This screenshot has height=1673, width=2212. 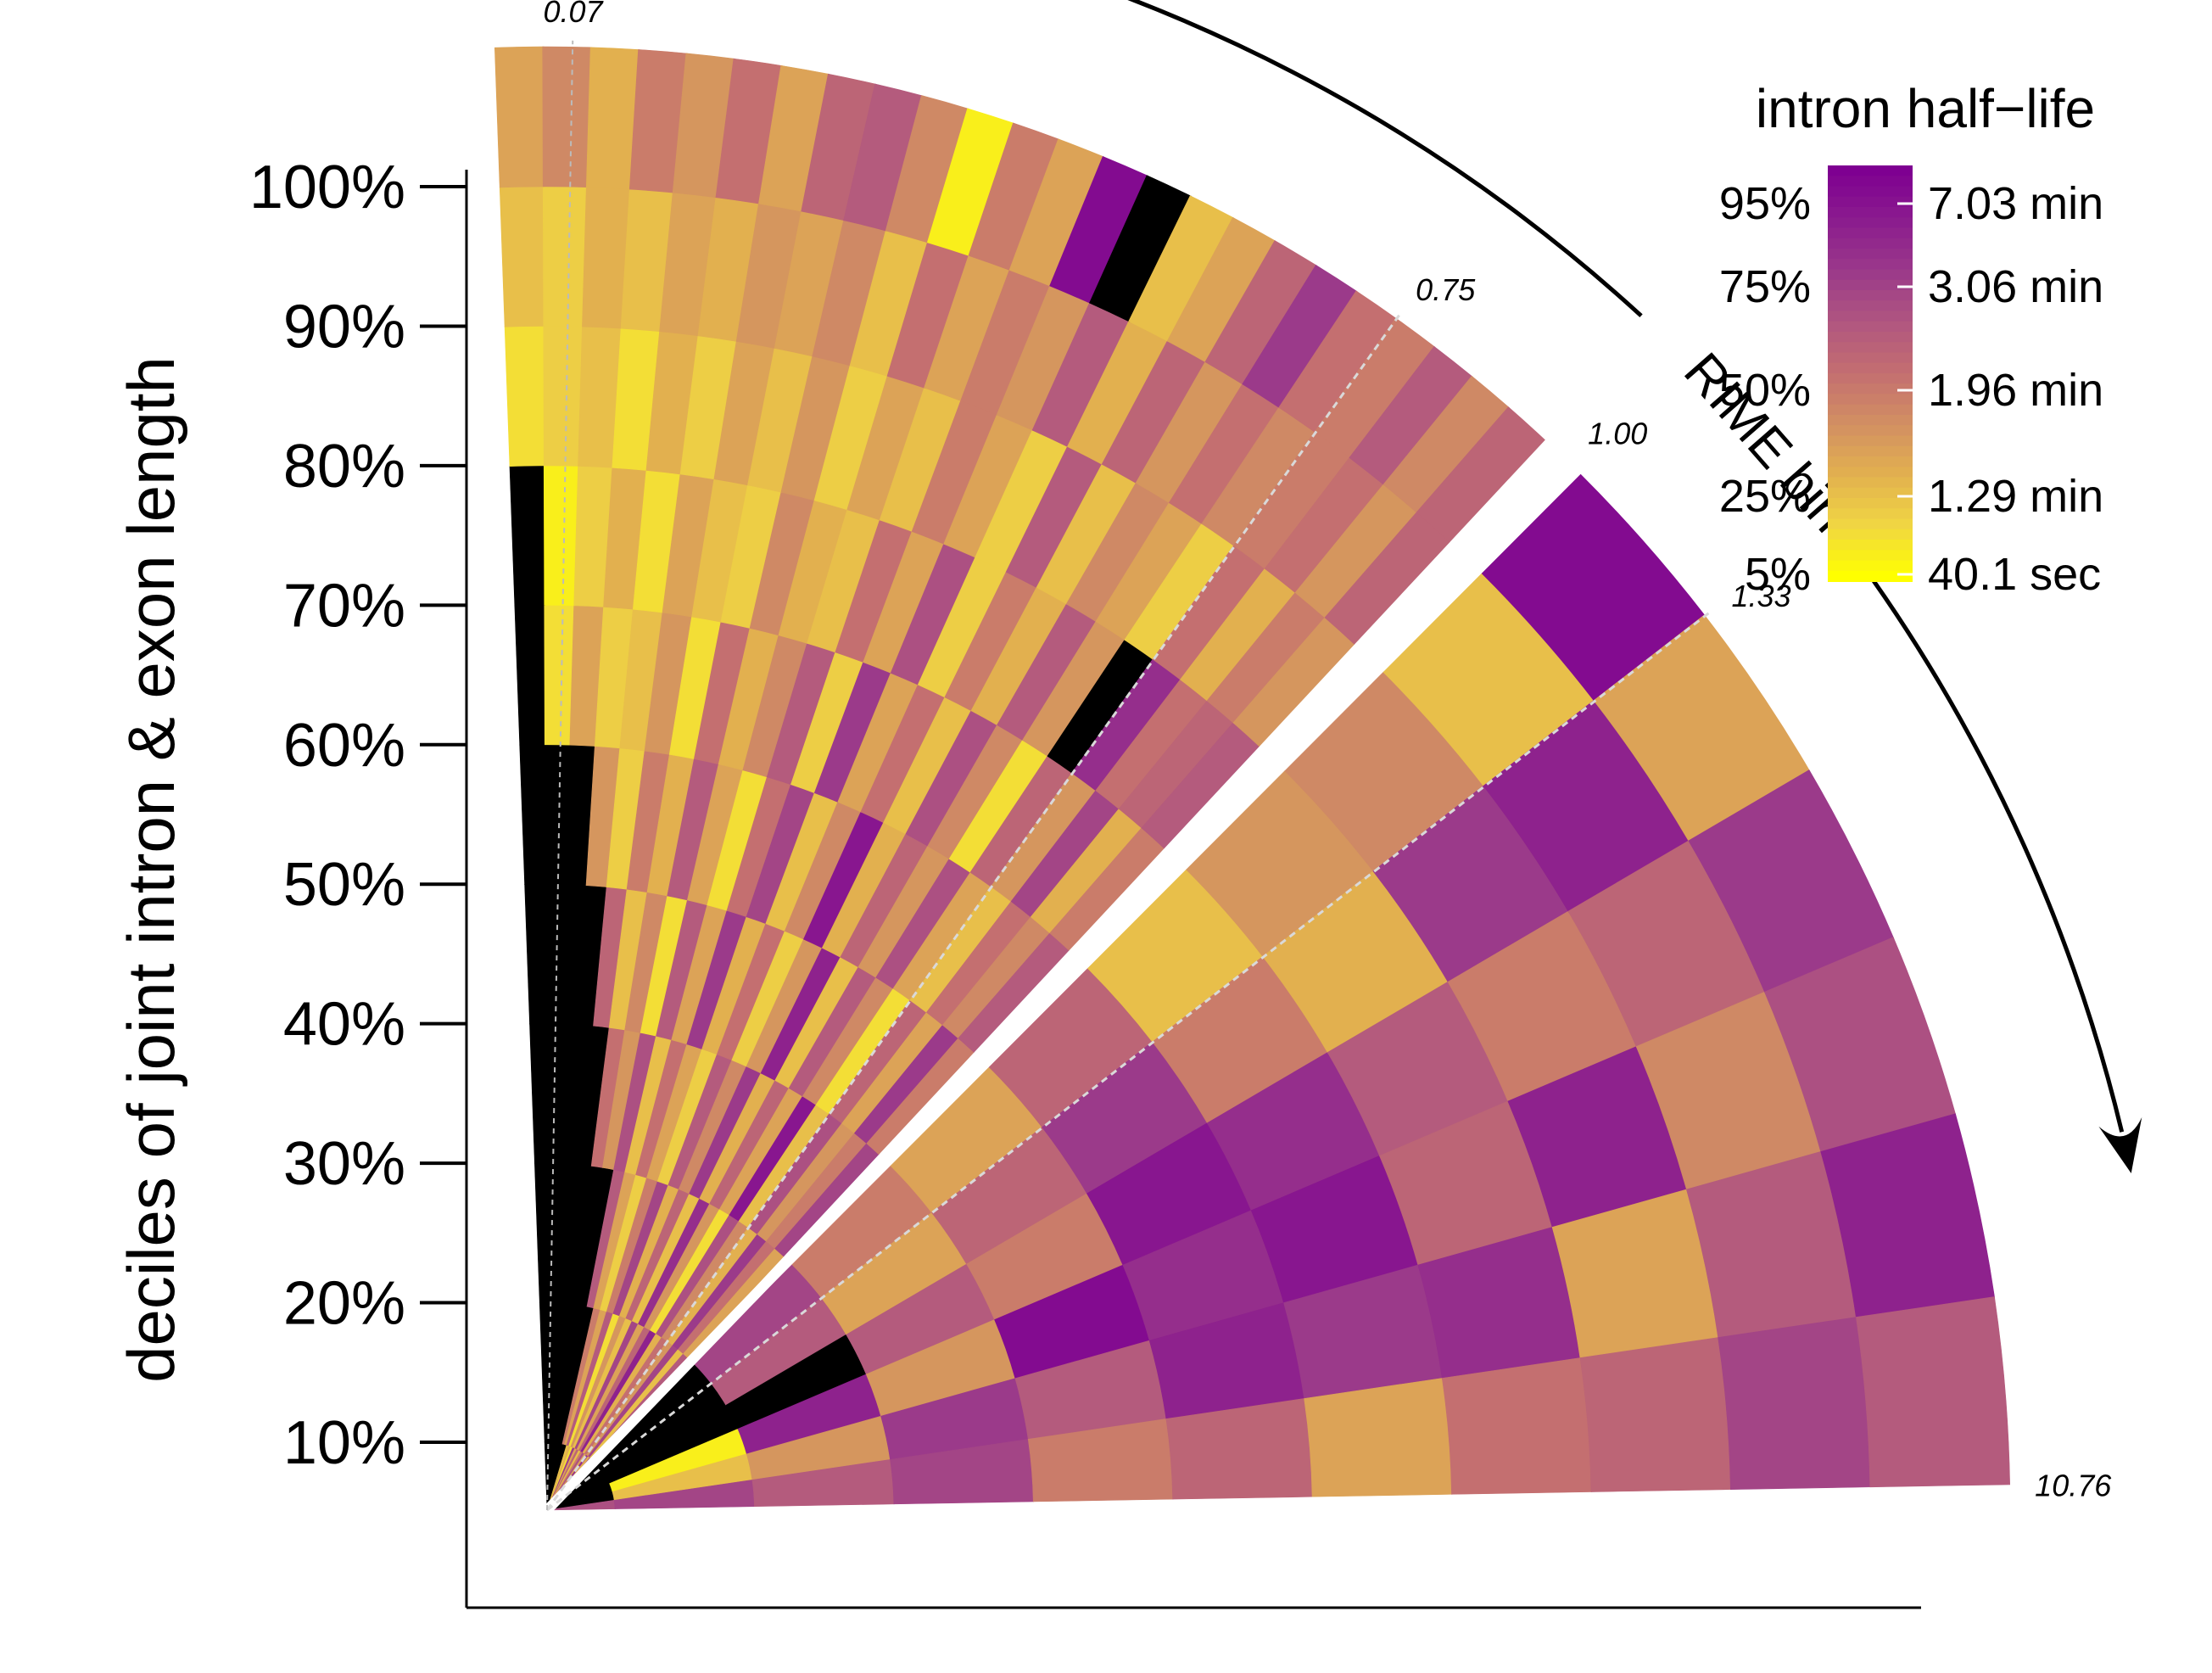 What do you see at coordinates (1760, 596) in the screenshot?
I see `bin-tick-label: 1.33` at bounding box center [1760, 596].